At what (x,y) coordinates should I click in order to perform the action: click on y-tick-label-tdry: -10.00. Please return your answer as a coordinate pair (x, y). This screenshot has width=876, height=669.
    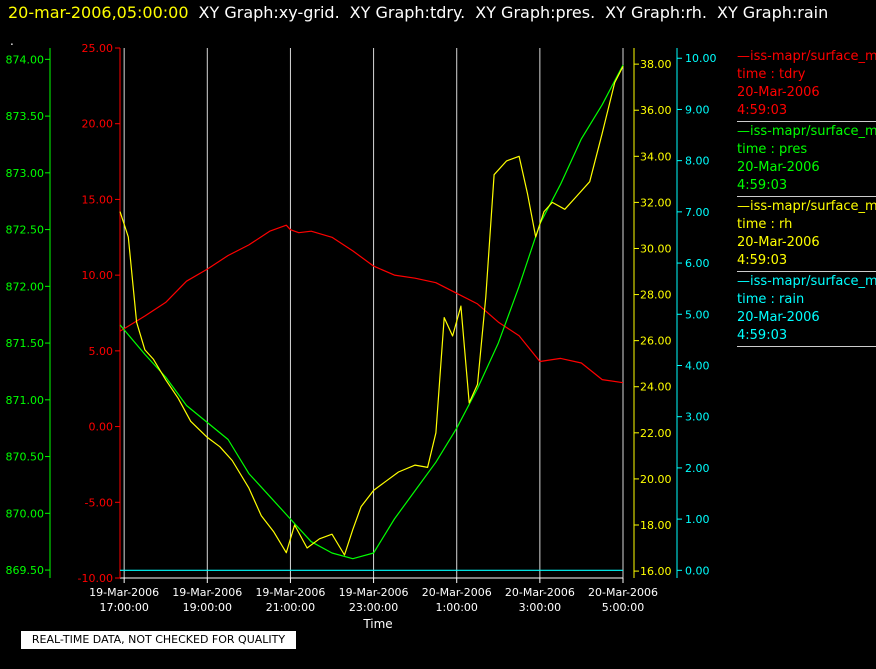
    Looking at the image, I should click on (95, 578).